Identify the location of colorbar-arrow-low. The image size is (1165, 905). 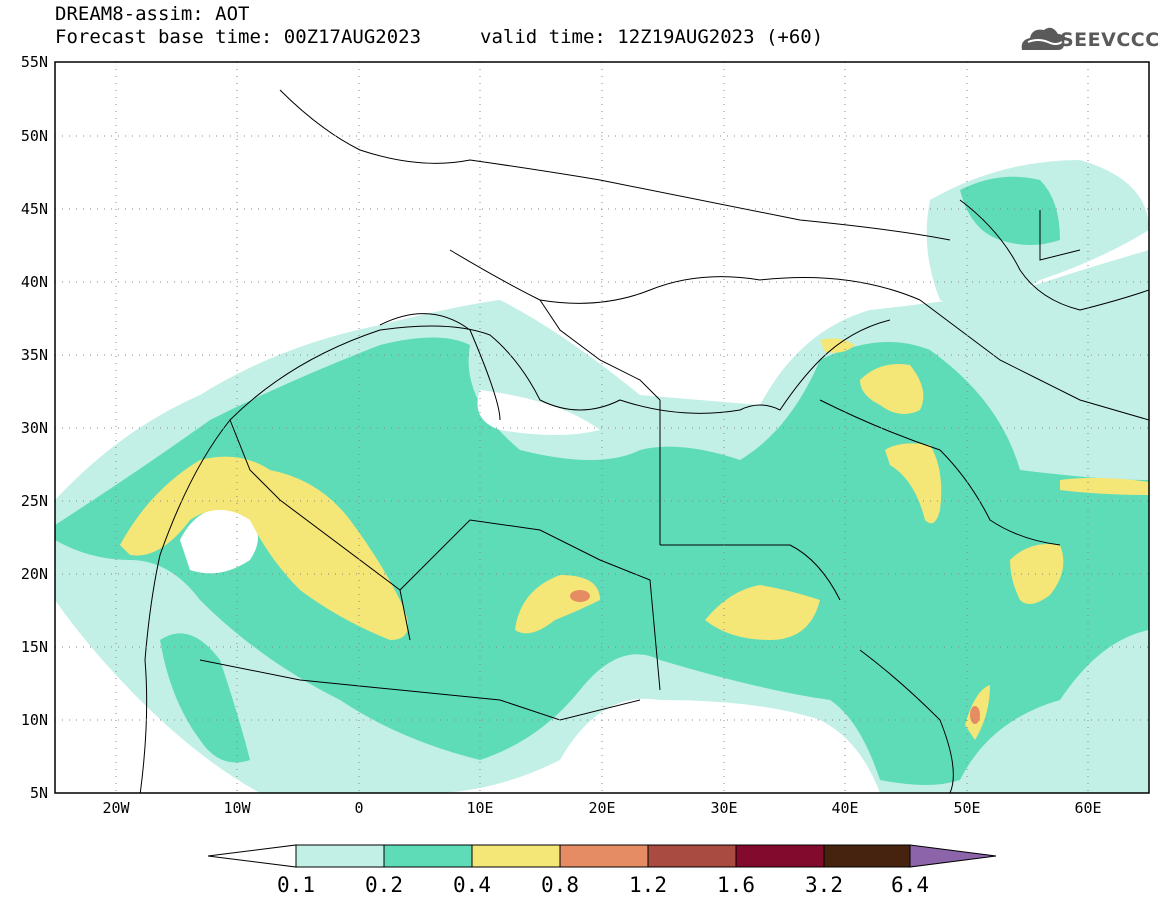
(252, 856).